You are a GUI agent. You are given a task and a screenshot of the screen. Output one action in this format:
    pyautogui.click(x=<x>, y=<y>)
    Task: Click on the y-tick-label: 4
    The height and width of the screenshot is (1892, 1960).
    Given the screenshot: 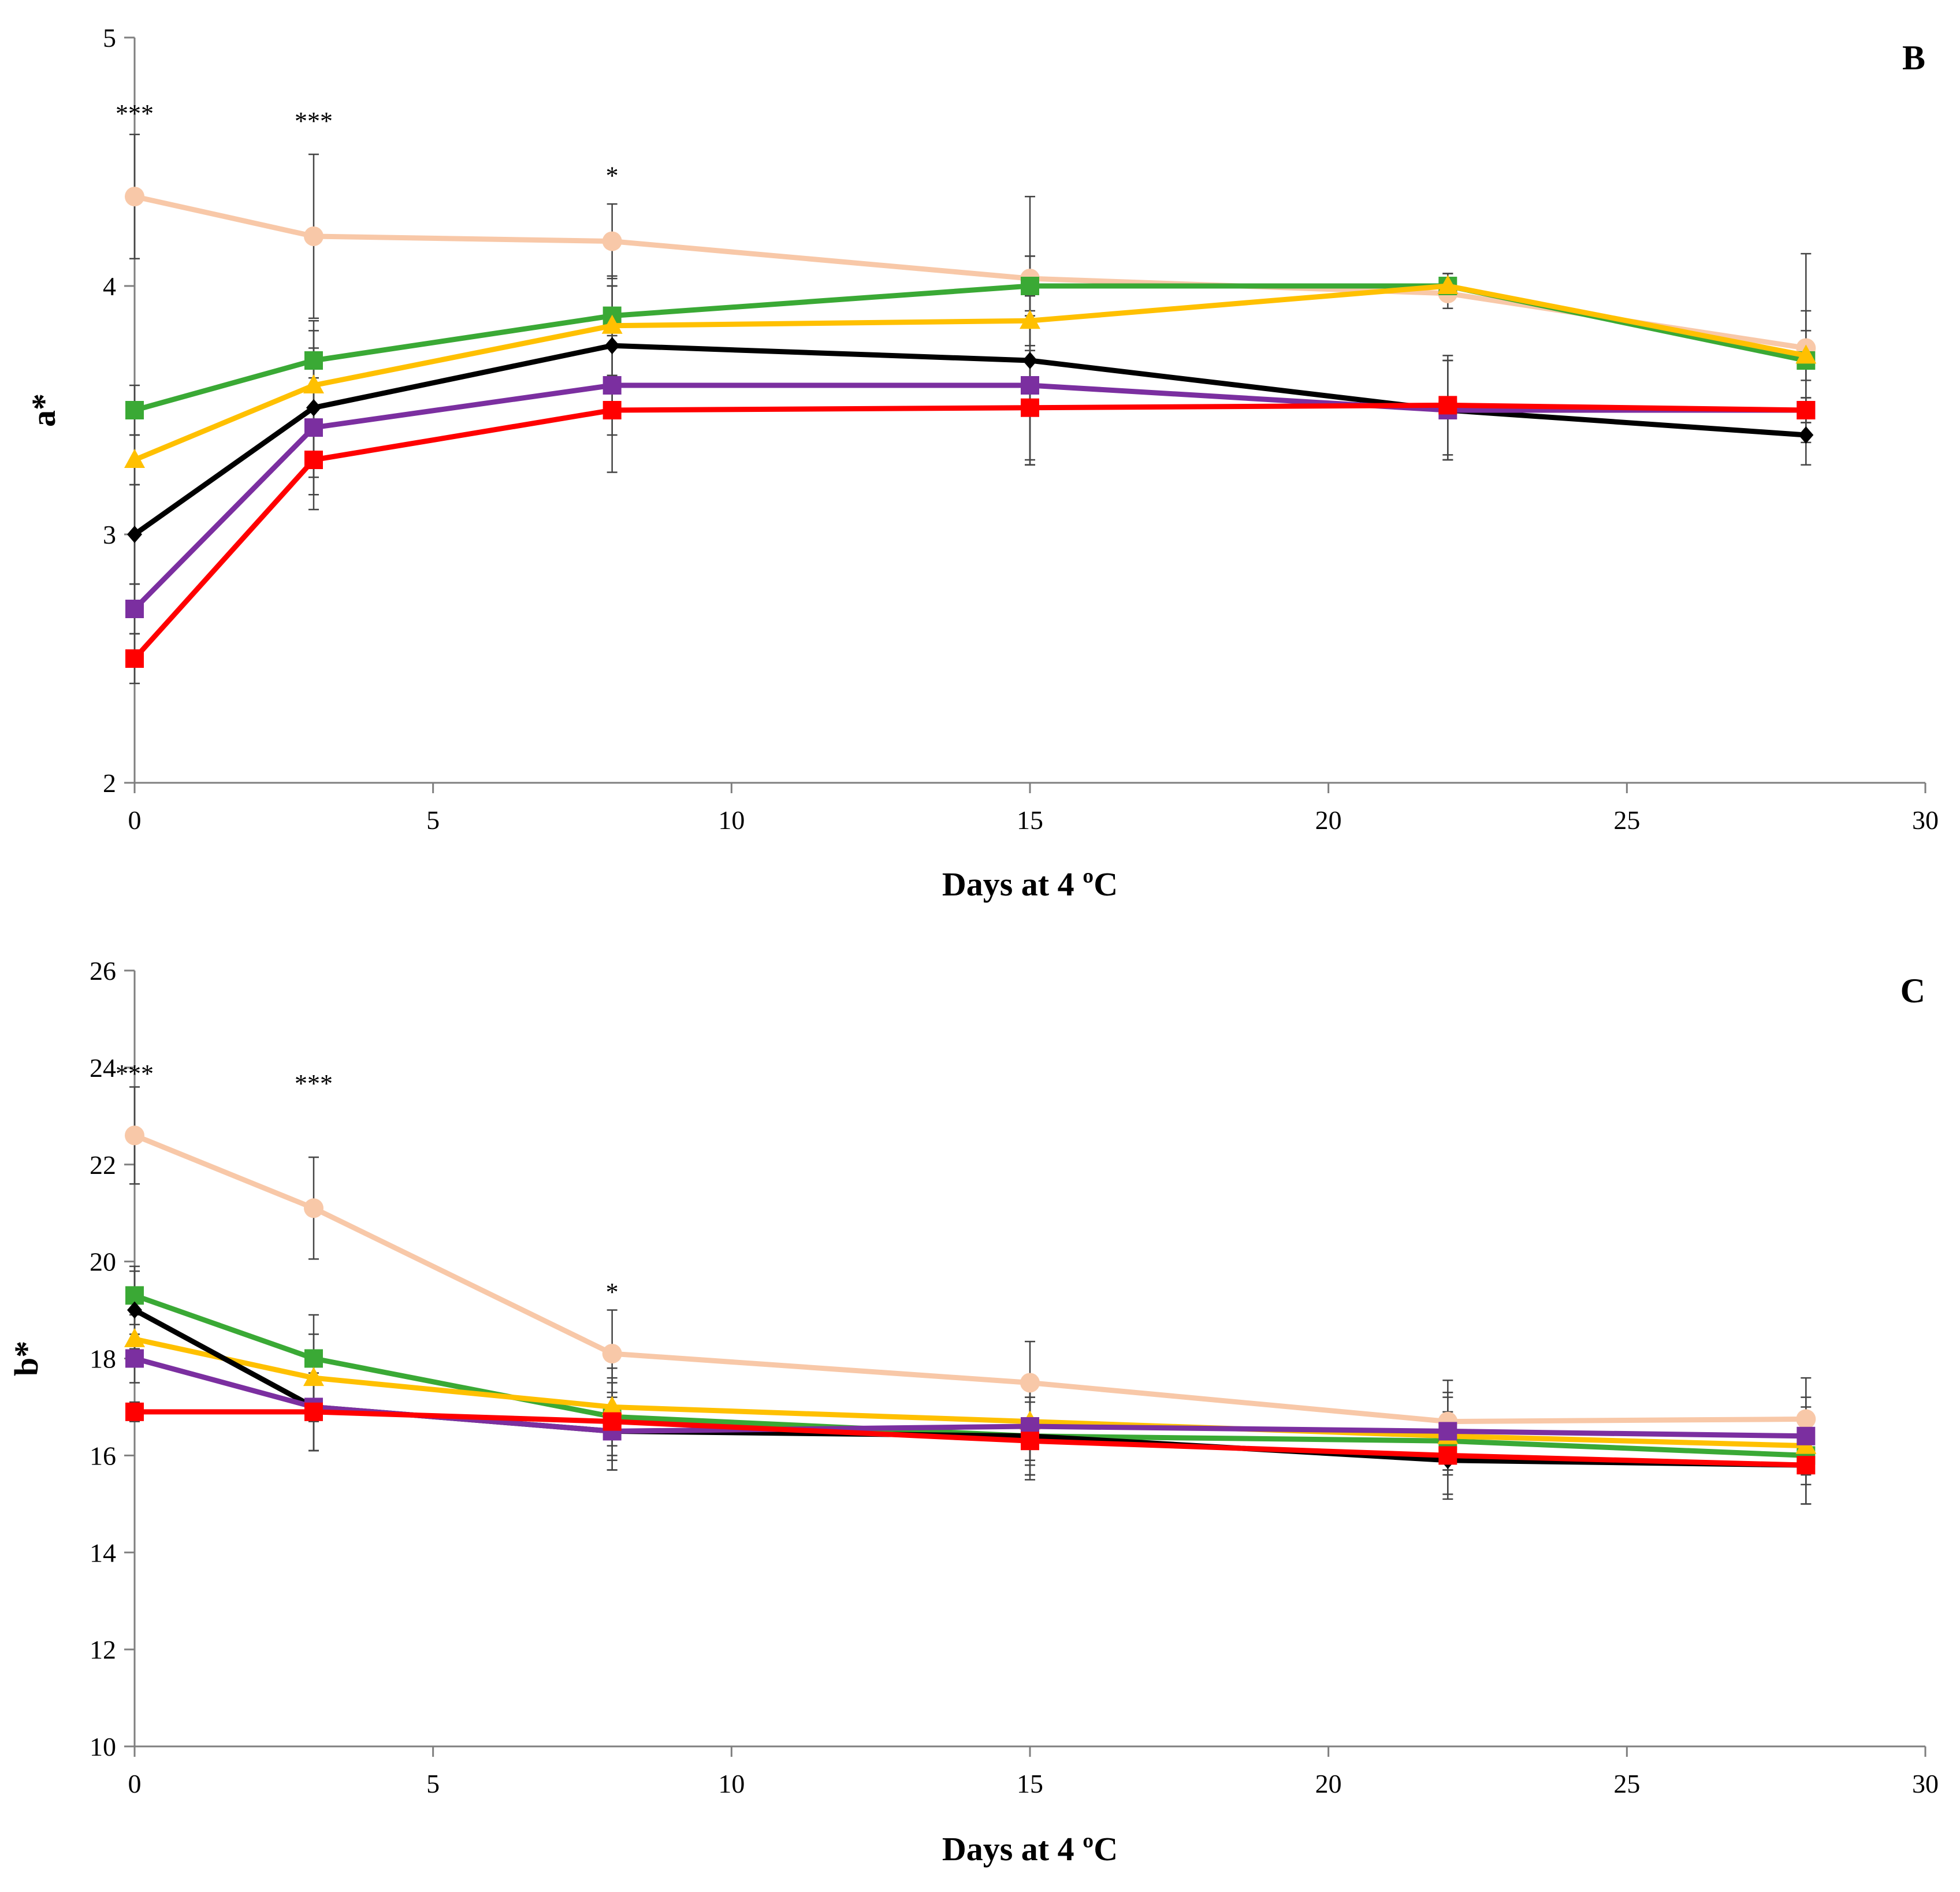 What is the action you would take?
    pyautogui.click(x=109, y=286)
    